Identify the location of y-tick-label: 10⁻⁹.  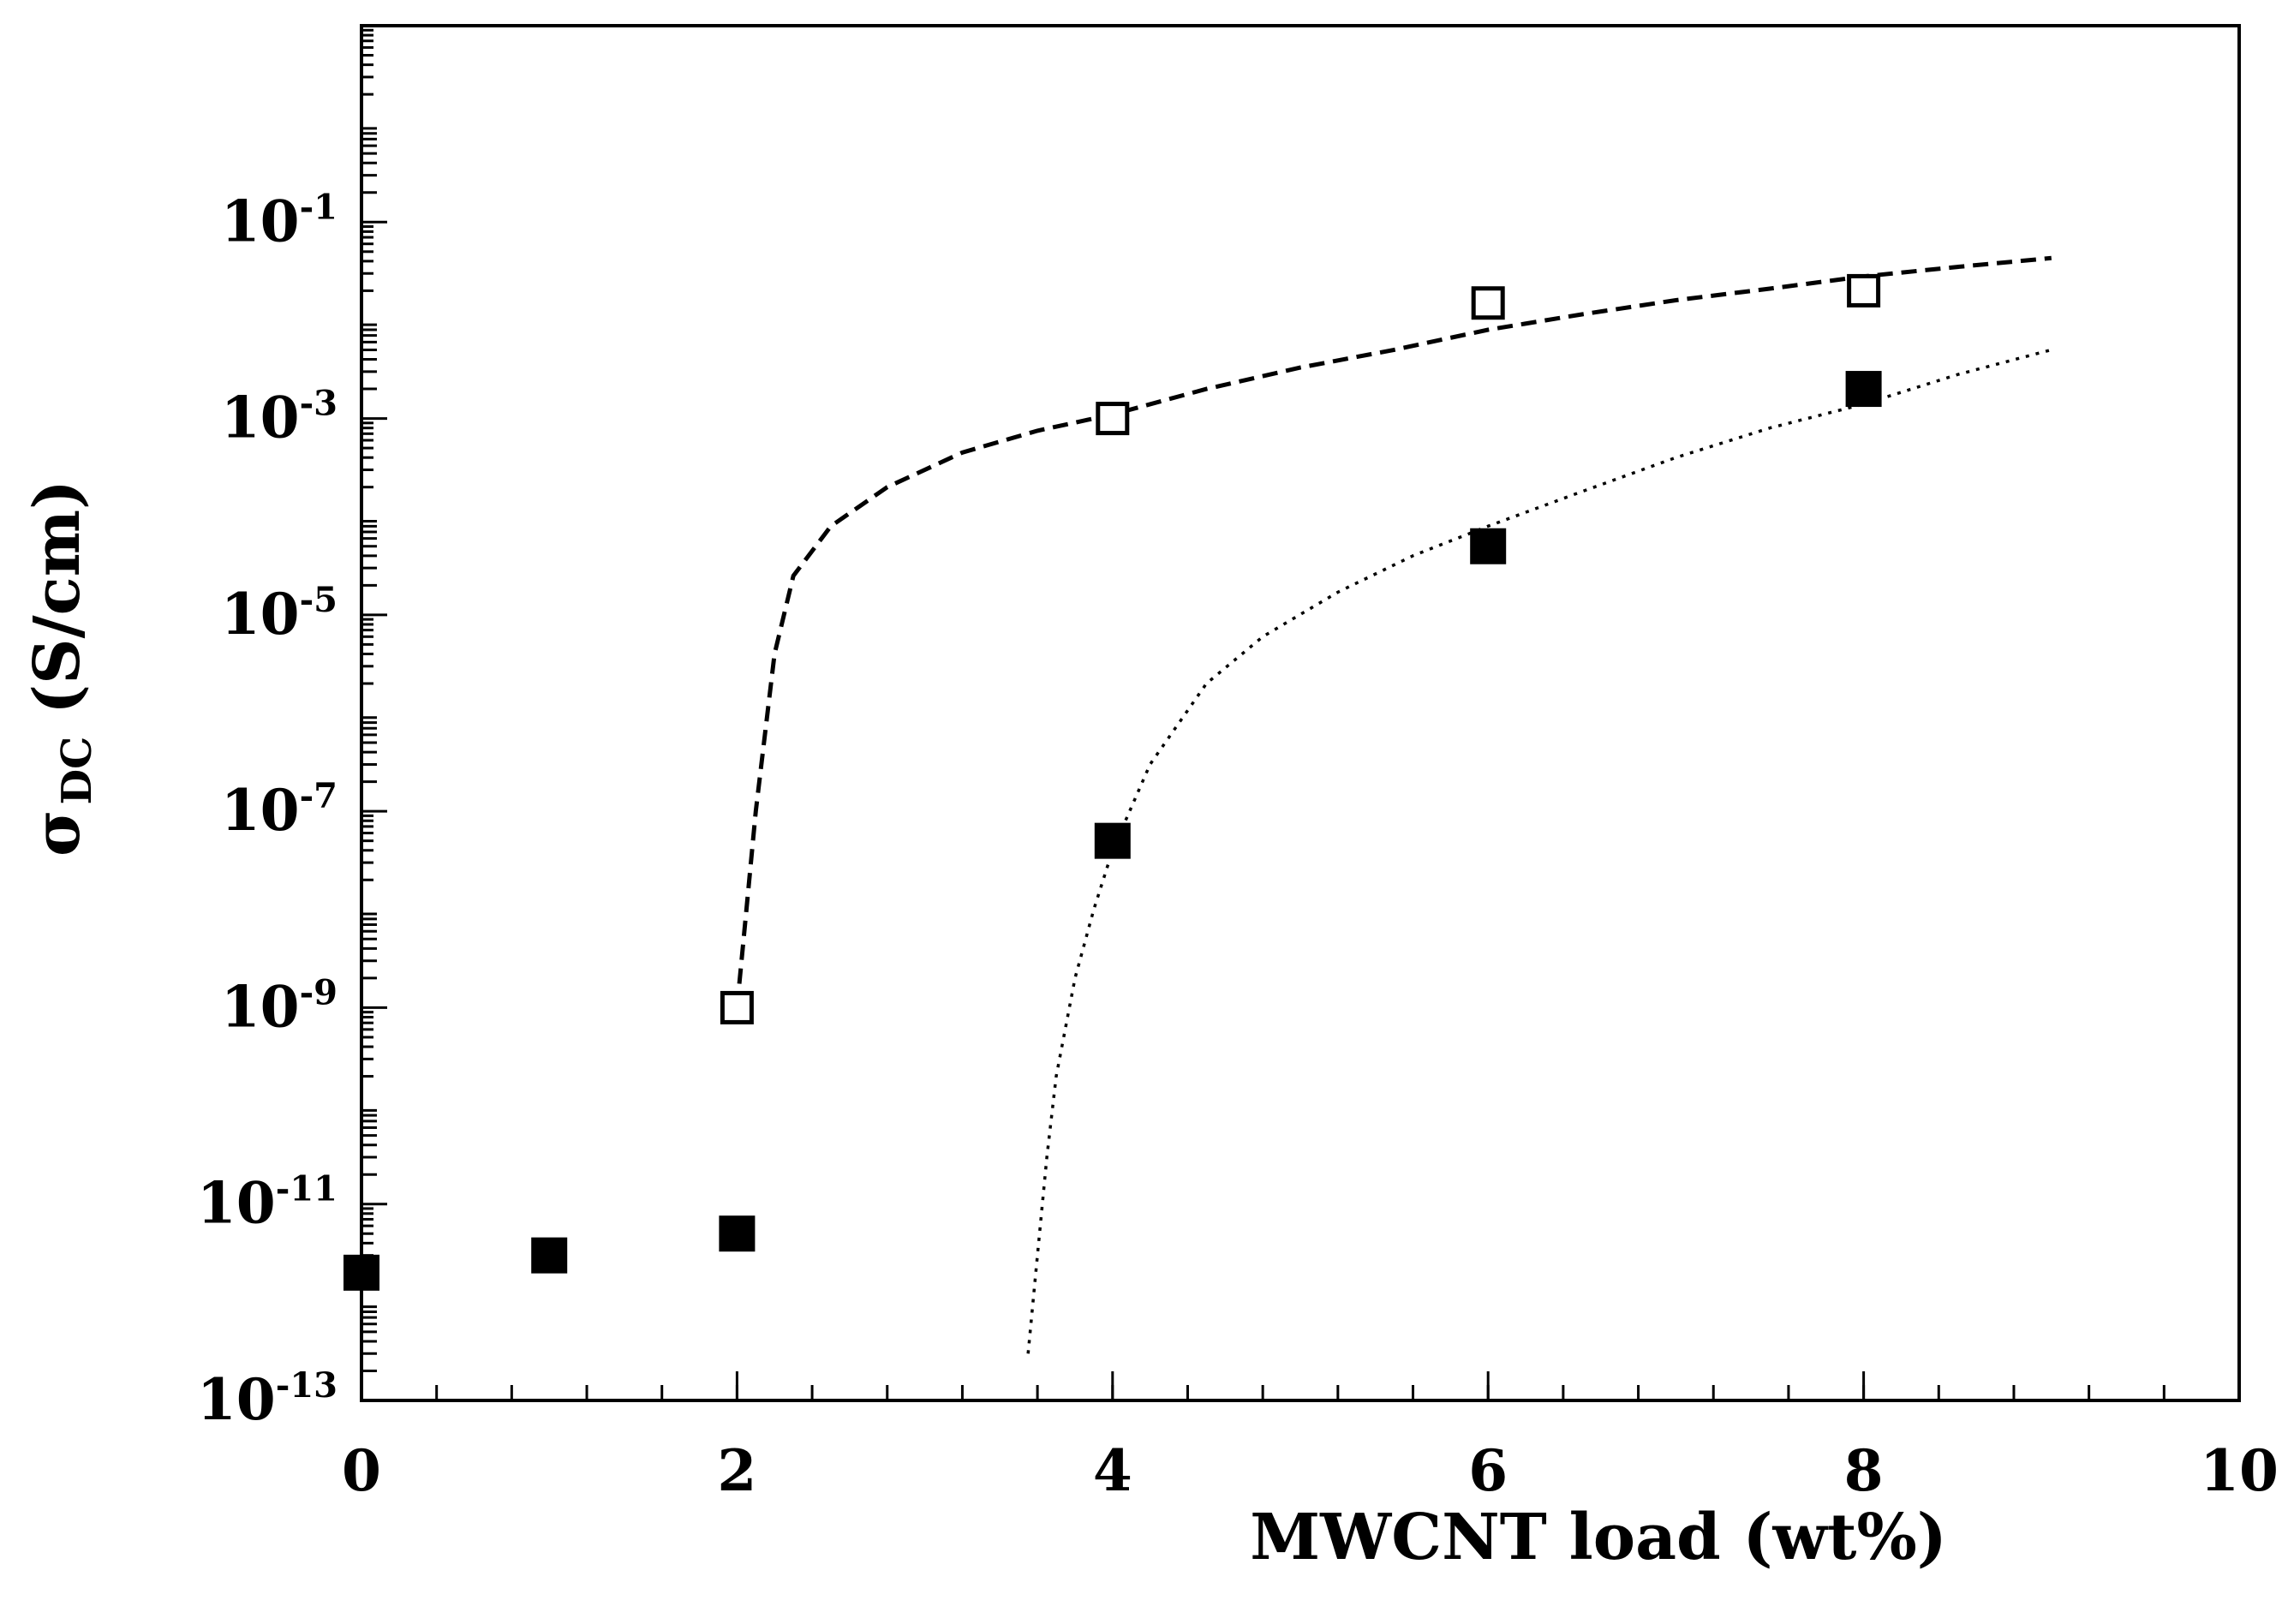
(279, 1006).